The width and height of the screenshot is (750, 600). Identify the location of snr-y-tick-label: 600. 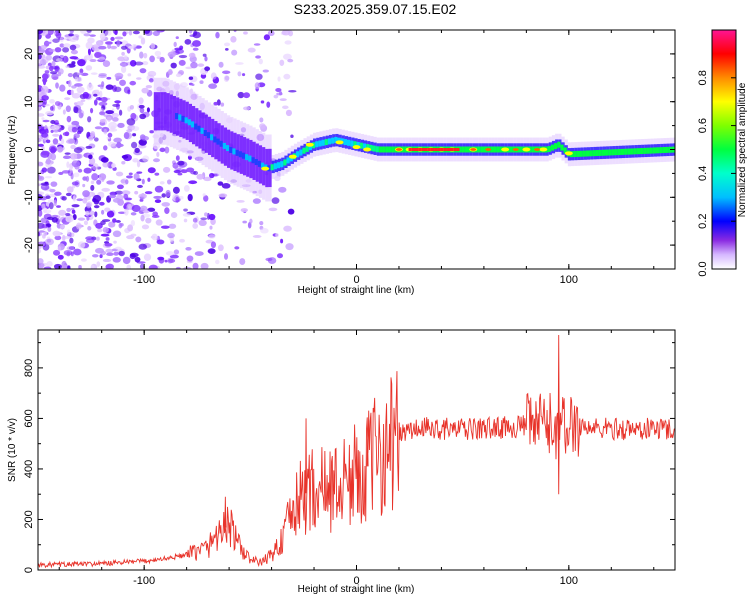
(29, 418).